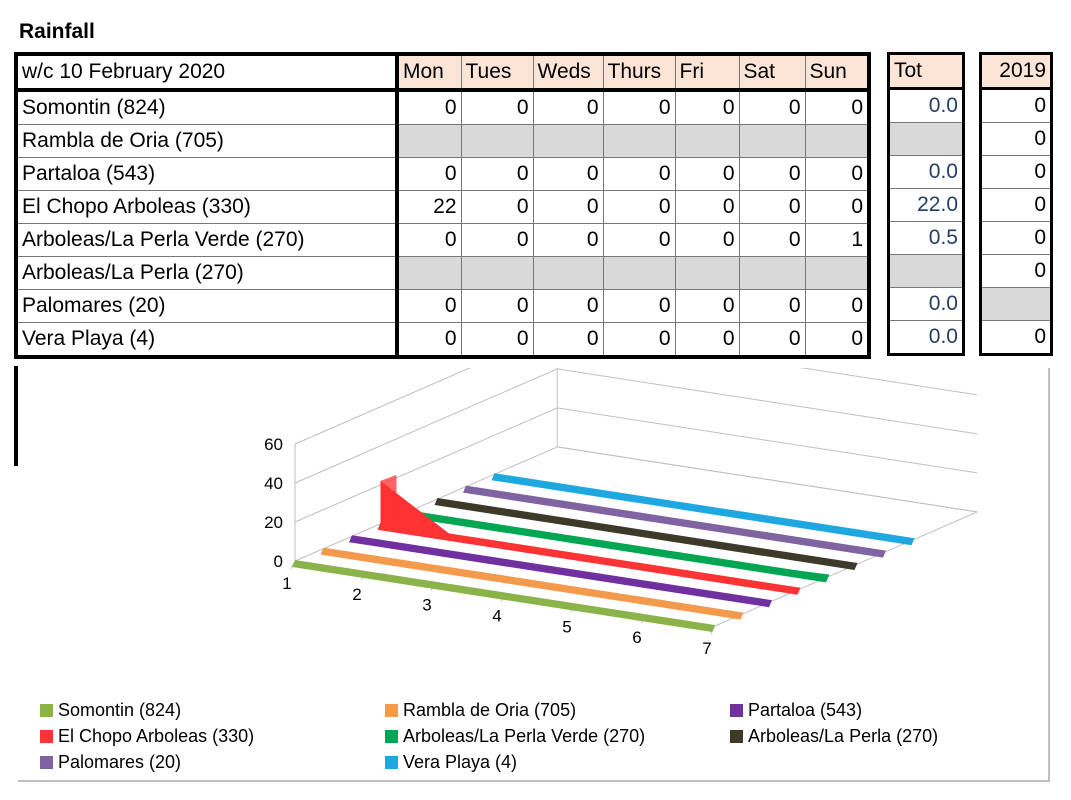 The height and width of the screenshot is (800, 1071). Describe the element at coordinates (206, 141) in the screenshot. I see `station-name-cell: Rambla de Oria (705)` at that location.